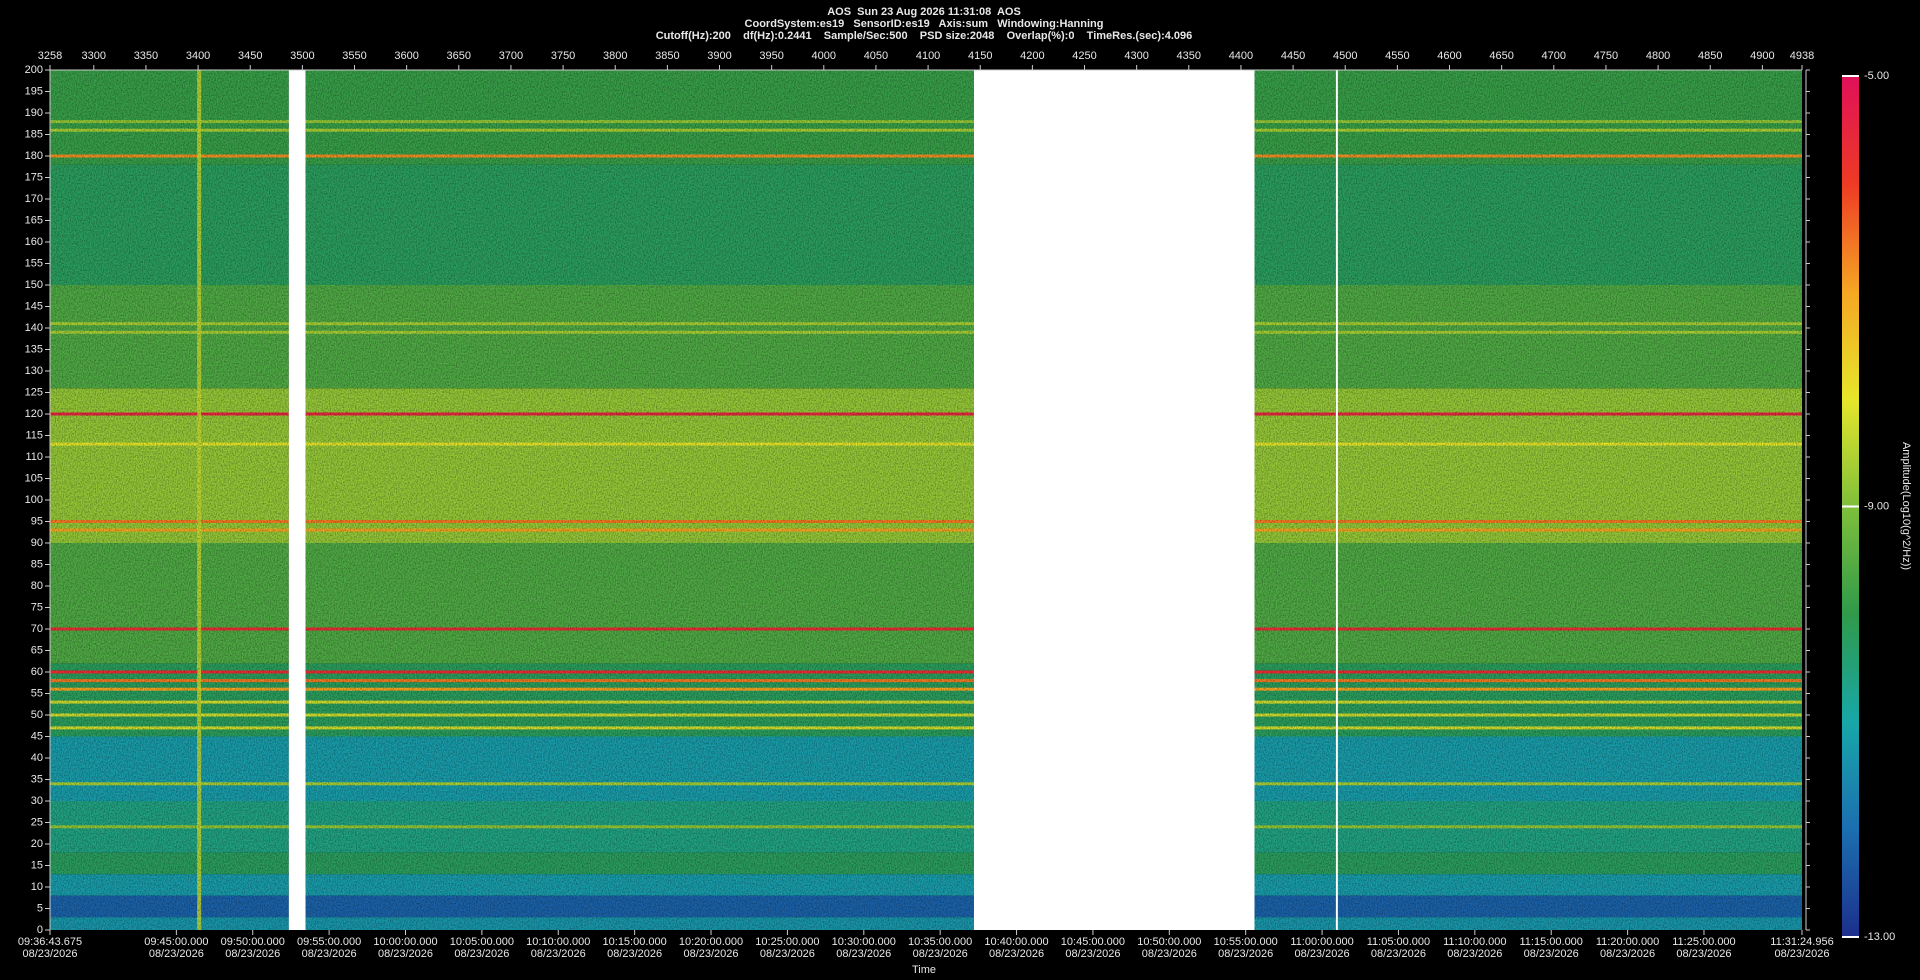 This screenshot has height=980, width=1920. What do you see at coordinates (34, 134) in the screenshot?
I see `y-tick-label: 185` at bounding box center [34, 134].